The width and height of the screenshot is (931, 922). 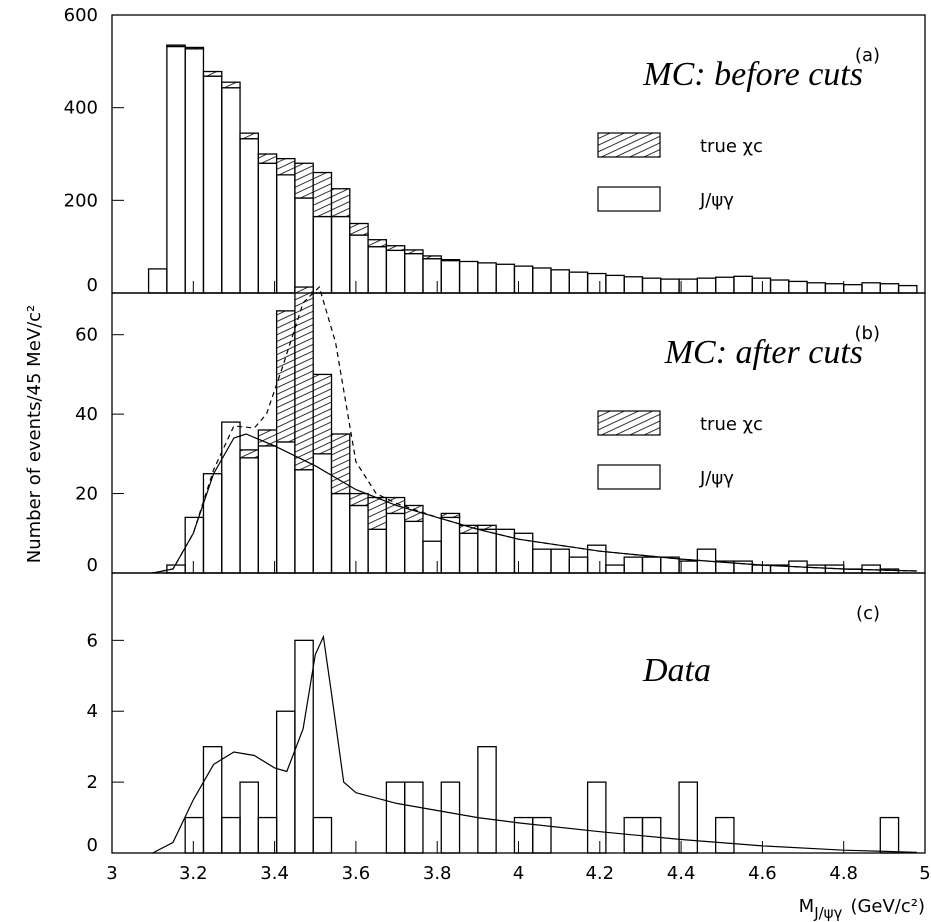 What do you see at coordinates (716, 478) in the screenshot?
I see `legend-label: J/ψγ` at bounding box center [716, 478].